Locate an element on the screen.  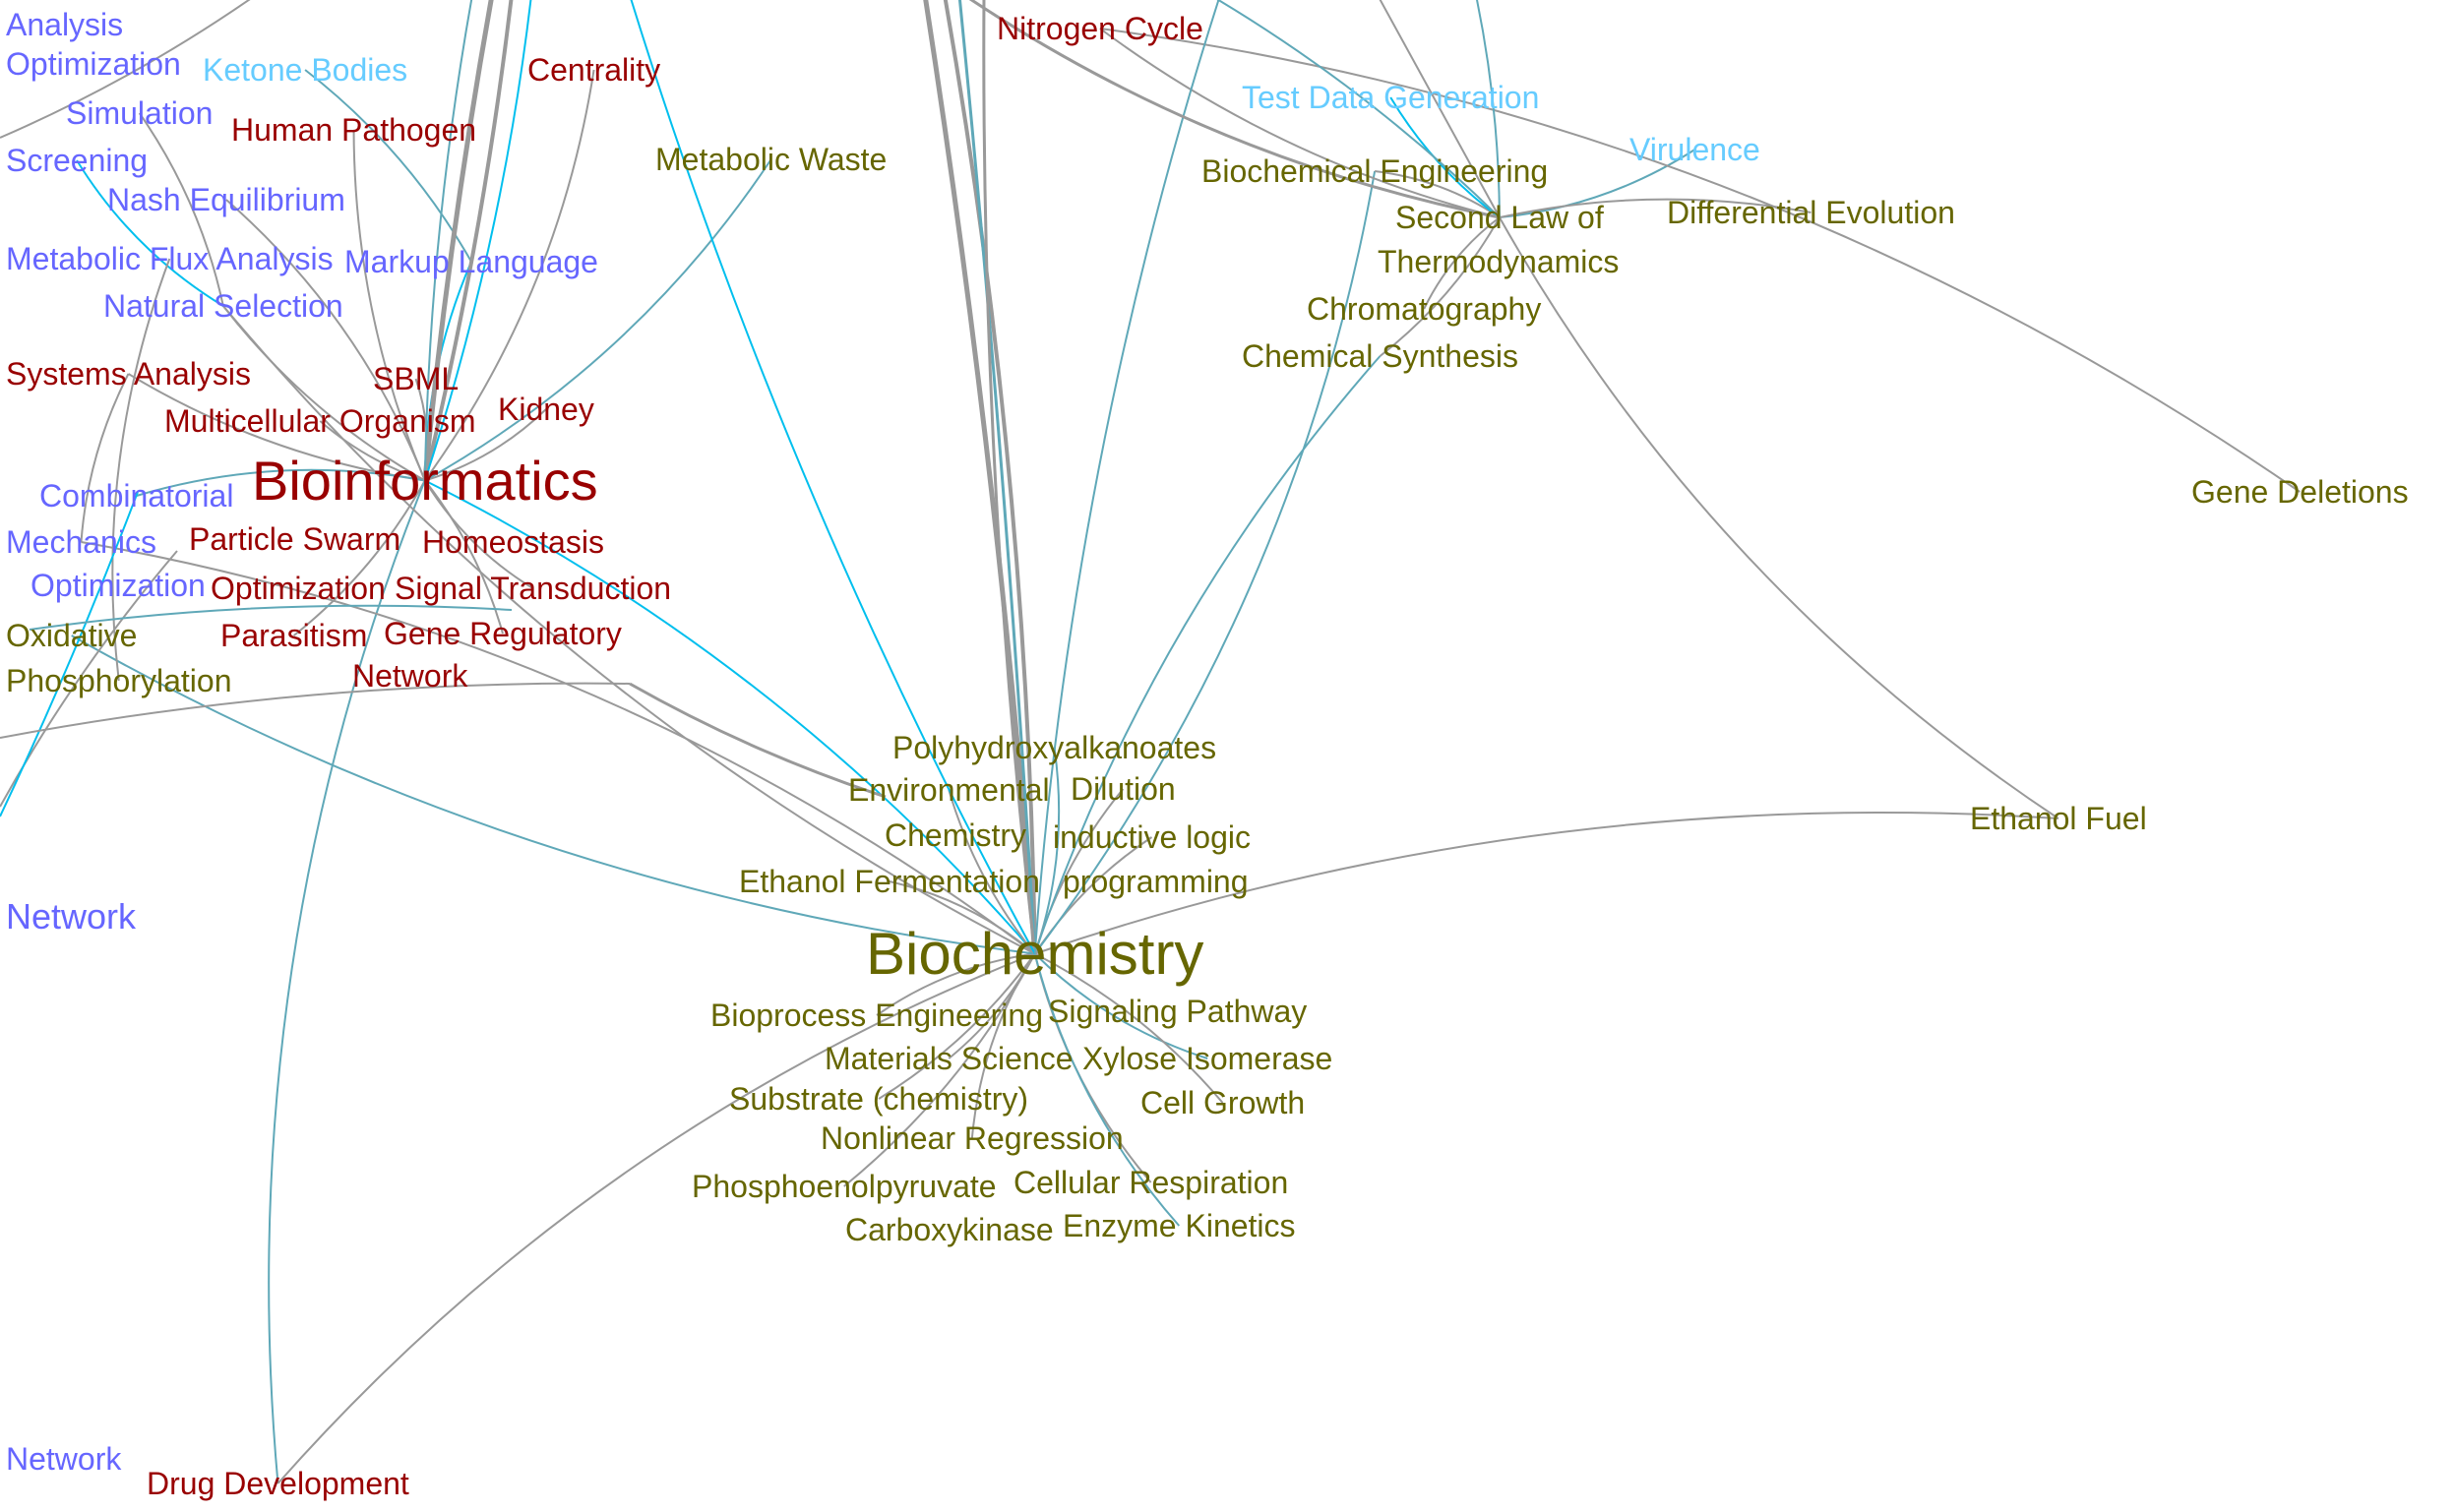
node-label: Environmental is located at coordinates (949, 790).